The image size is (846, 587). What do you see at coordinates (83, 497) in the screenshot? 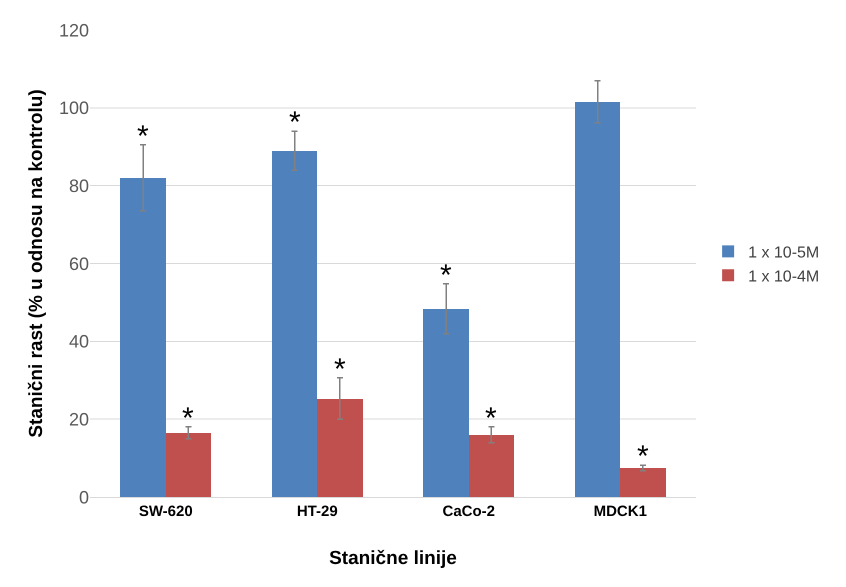
I see `y-tick-label: 0` at bounding box center [83, 497].